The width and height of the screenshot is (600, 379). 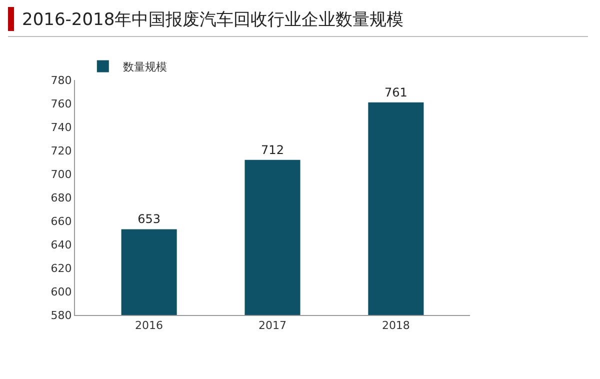 I want to click on y-tick-label: 640, so click(x=61, y=245).